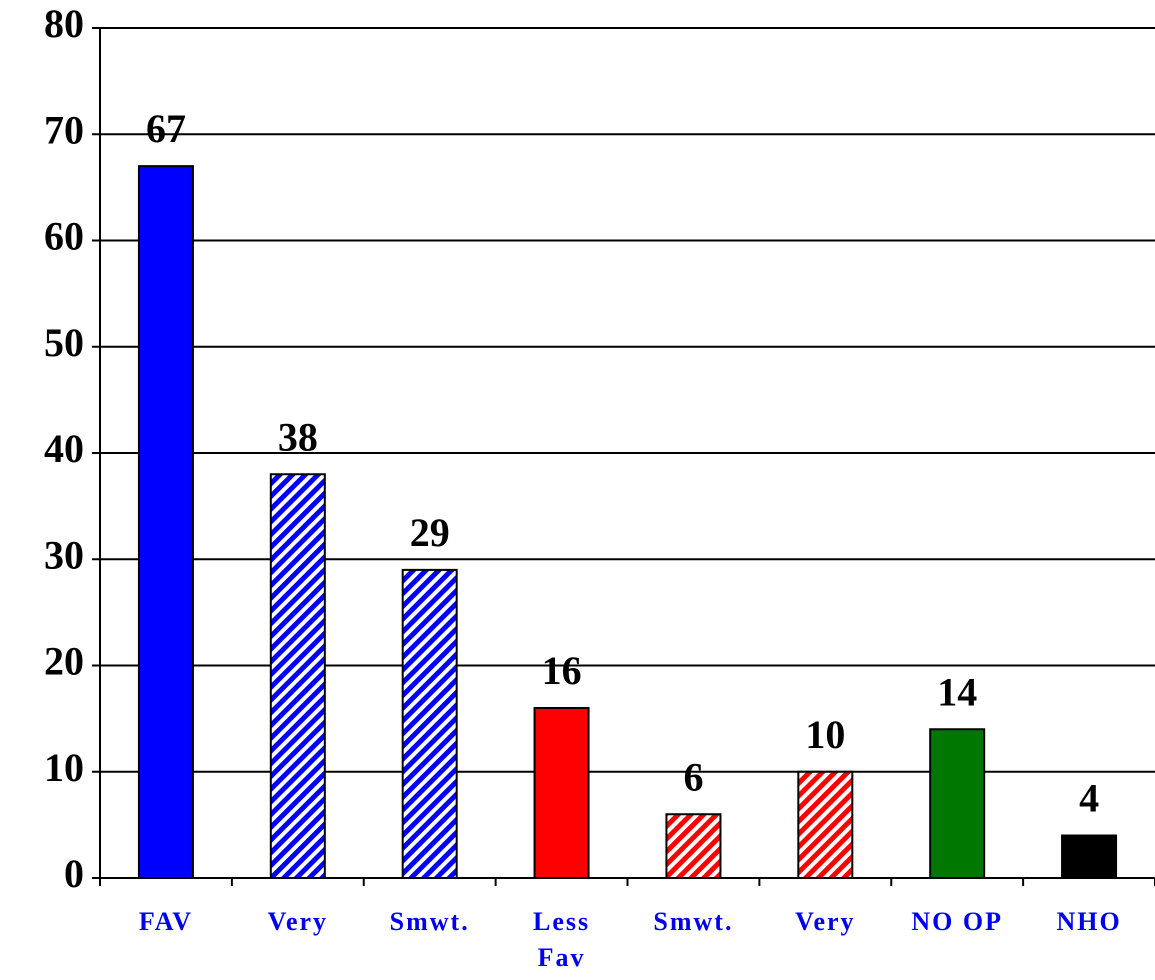 This screenshot has width=1155, height=980. Describe the element at coordinates (64, 23) in the screenshot. I see `y-tick-label: 80` at that location.